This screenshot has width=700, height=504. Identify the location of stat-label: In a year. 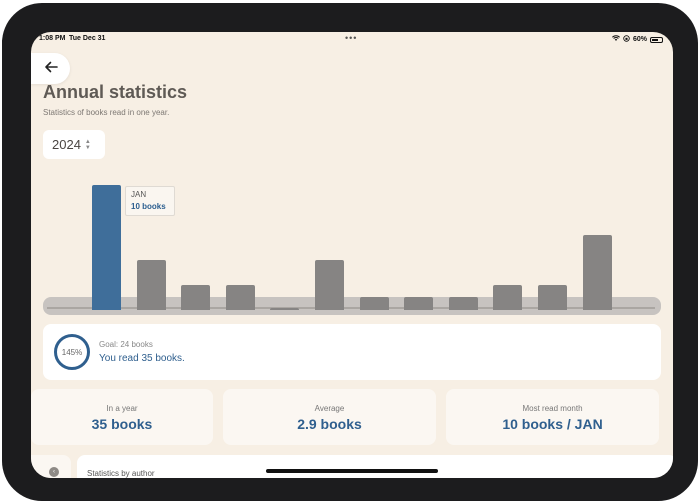
(122, 408).